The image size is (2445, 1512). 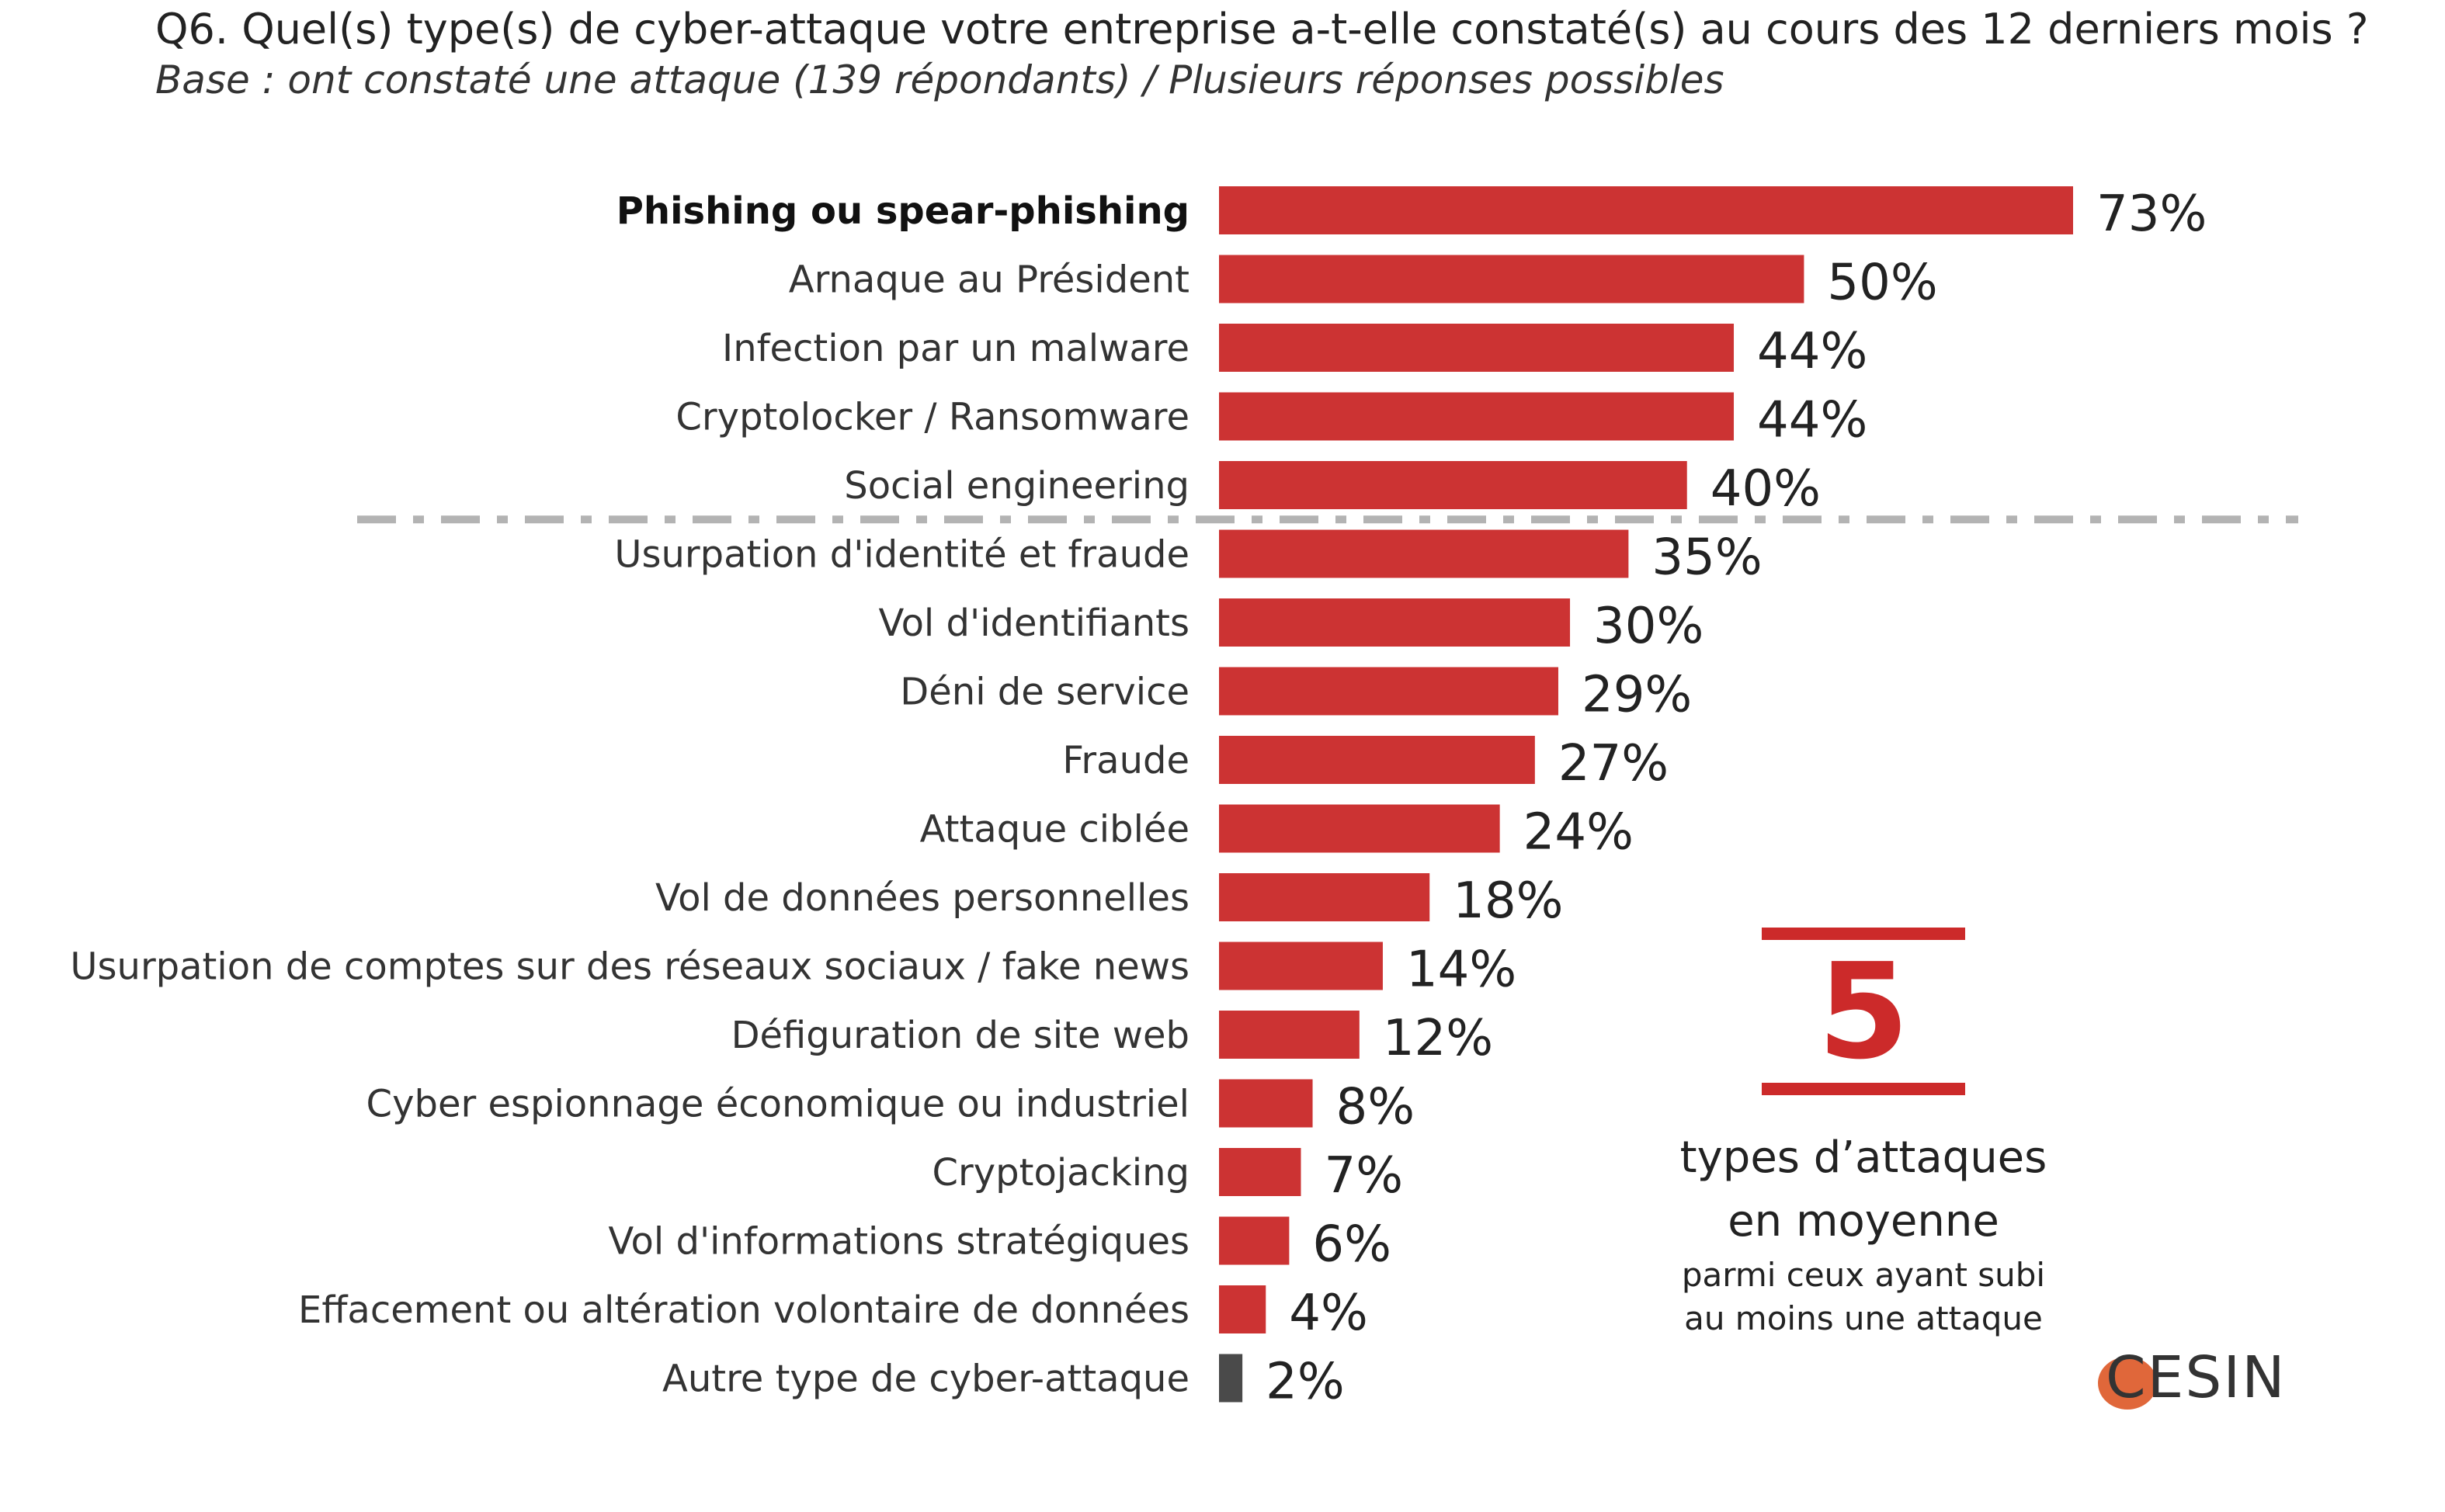 I want to click on category-label: Arnaque au Président, so click(x=989, y=280).